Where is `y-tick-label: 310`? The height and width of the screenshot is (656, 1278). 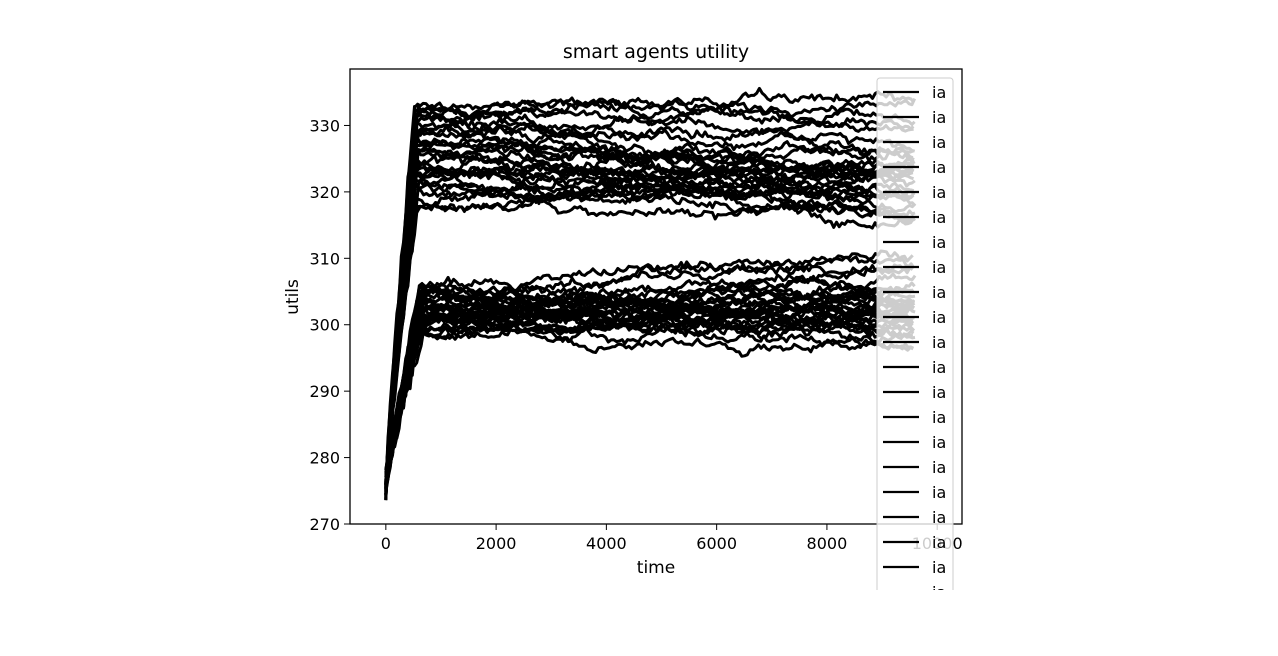 y-tick-label: 310 is located at coordinates (324, 258).